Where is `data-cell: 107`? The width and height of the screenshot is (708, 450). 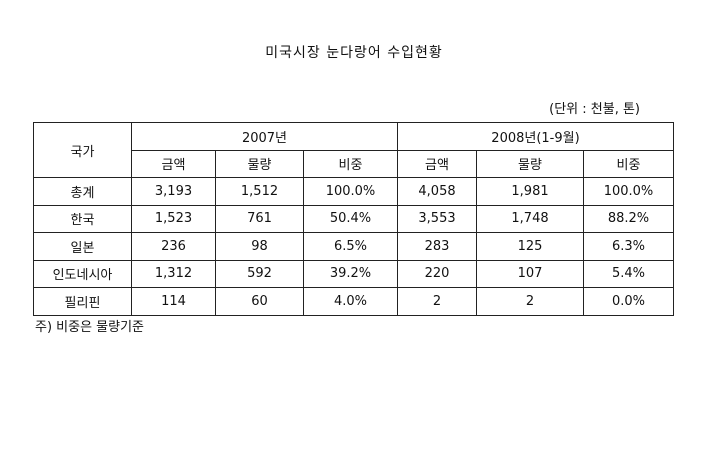
data-cell: 107 is located at coordinates (530, 273).